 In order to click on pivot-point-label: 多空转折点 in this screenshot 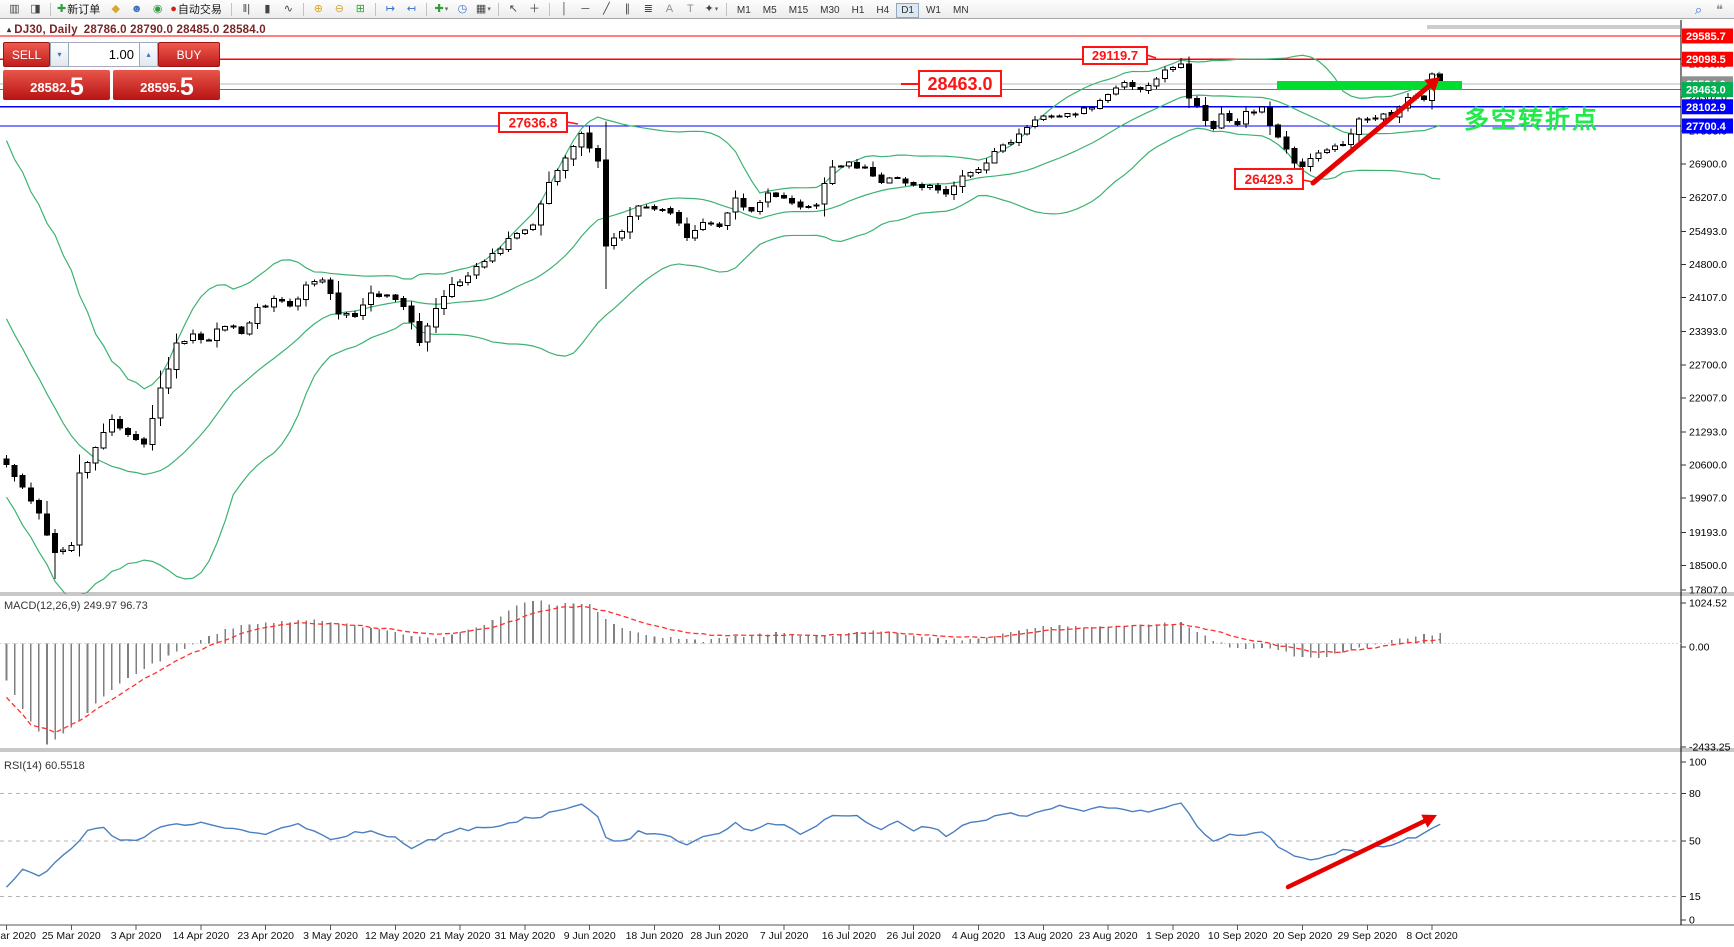, I will do `click(1531, 119)`.